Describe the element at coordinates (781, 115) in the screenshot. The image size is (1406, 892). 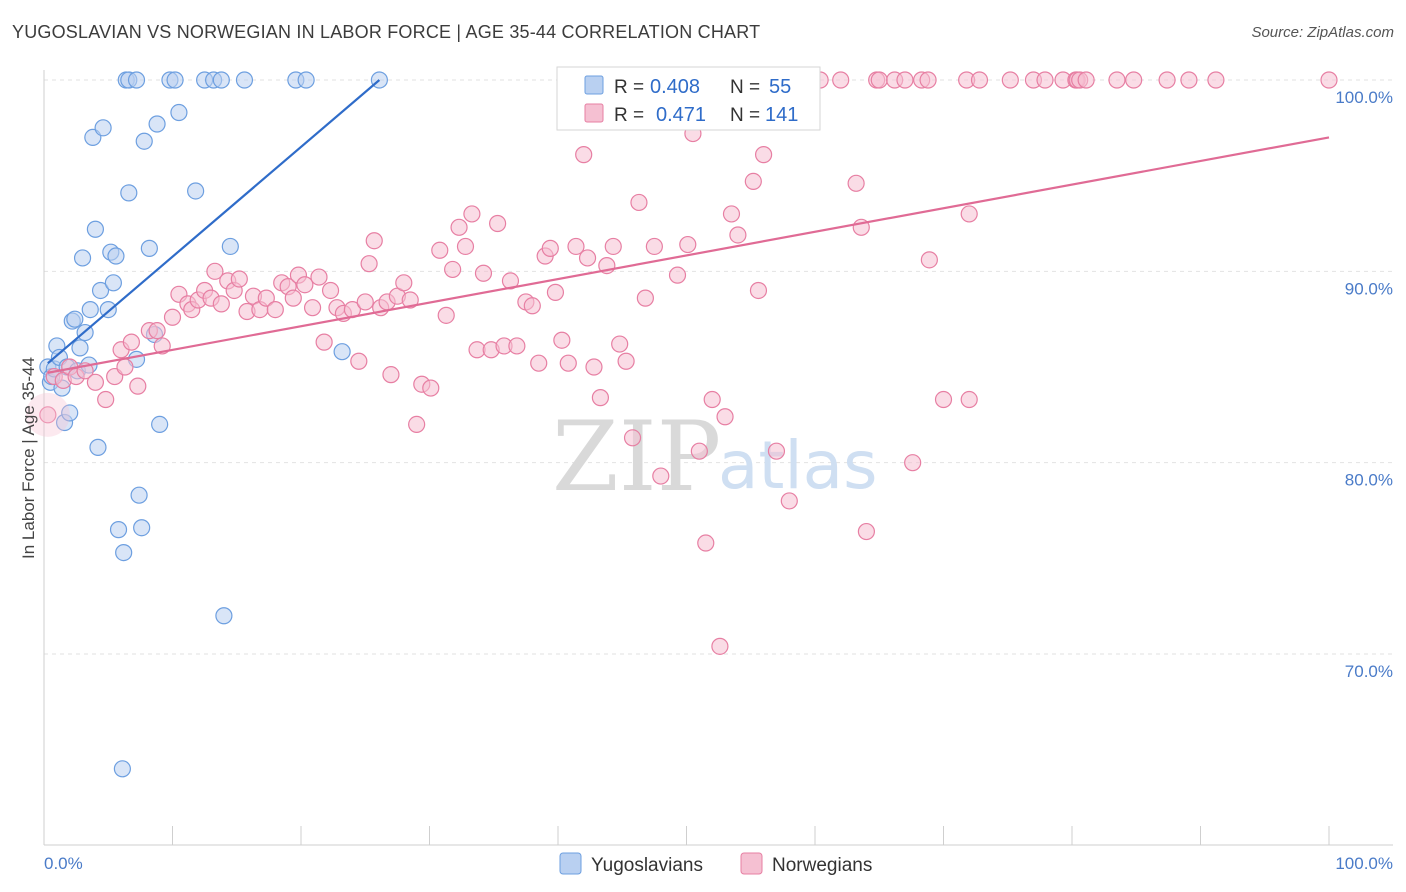
I see `legend-n-value-norwegians: 141` at that location.